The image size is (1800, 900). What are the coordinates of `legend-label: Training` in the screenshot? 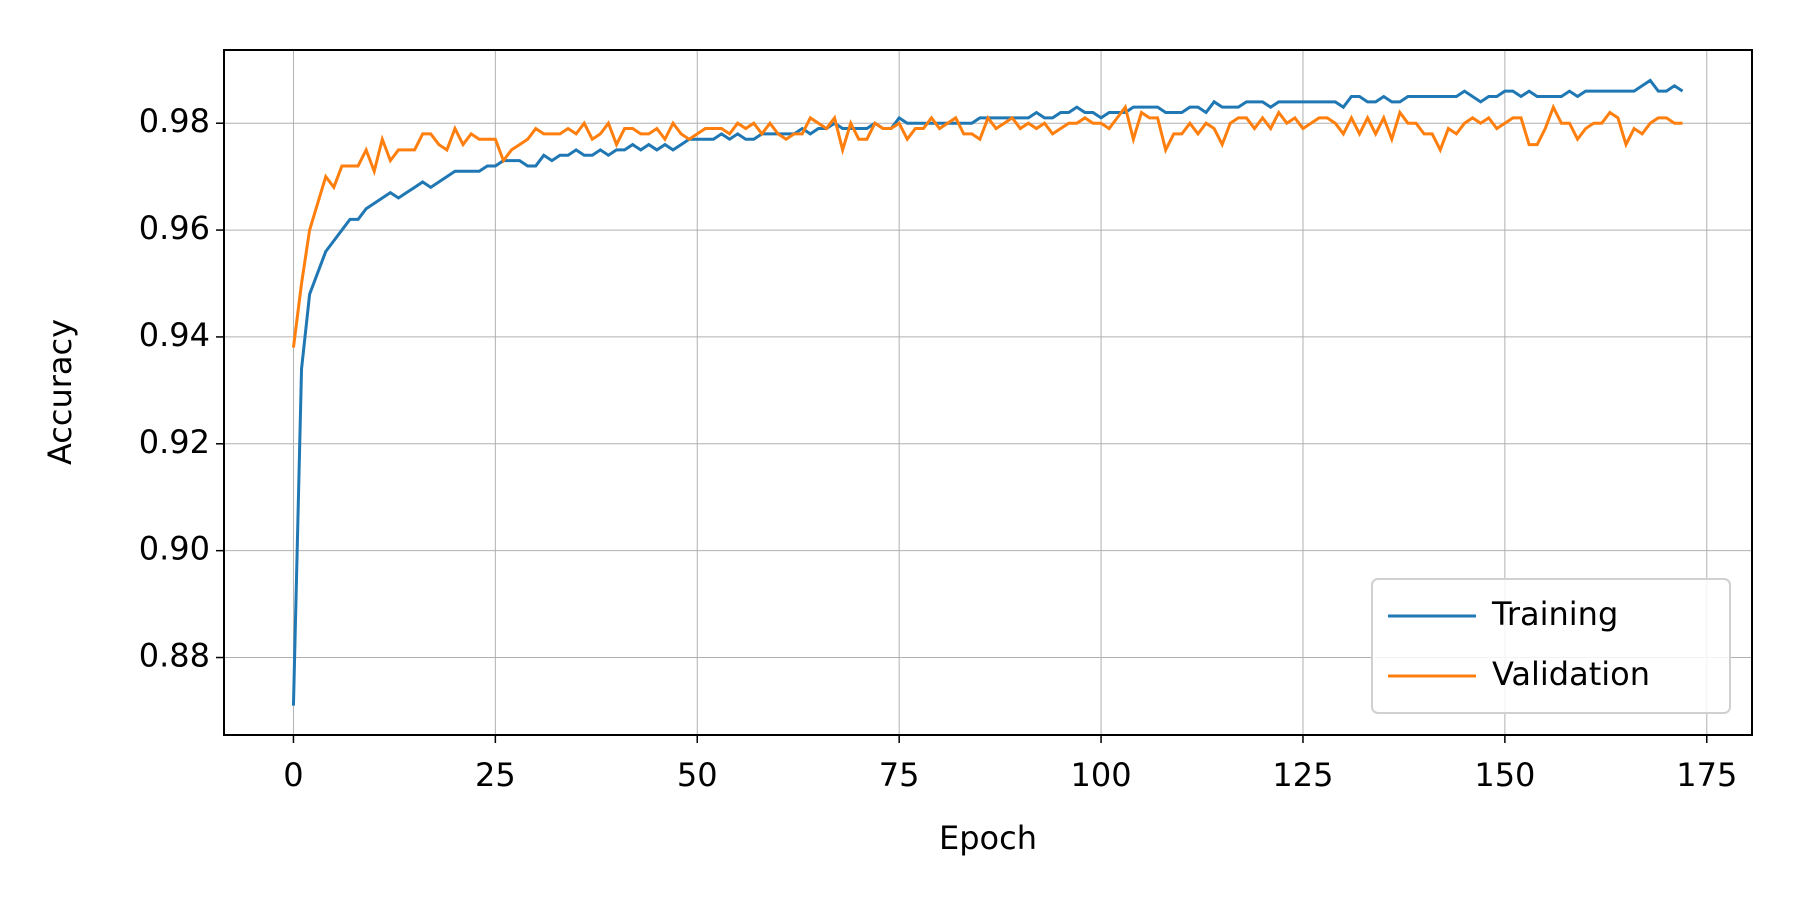 It's located at (1554, 614).